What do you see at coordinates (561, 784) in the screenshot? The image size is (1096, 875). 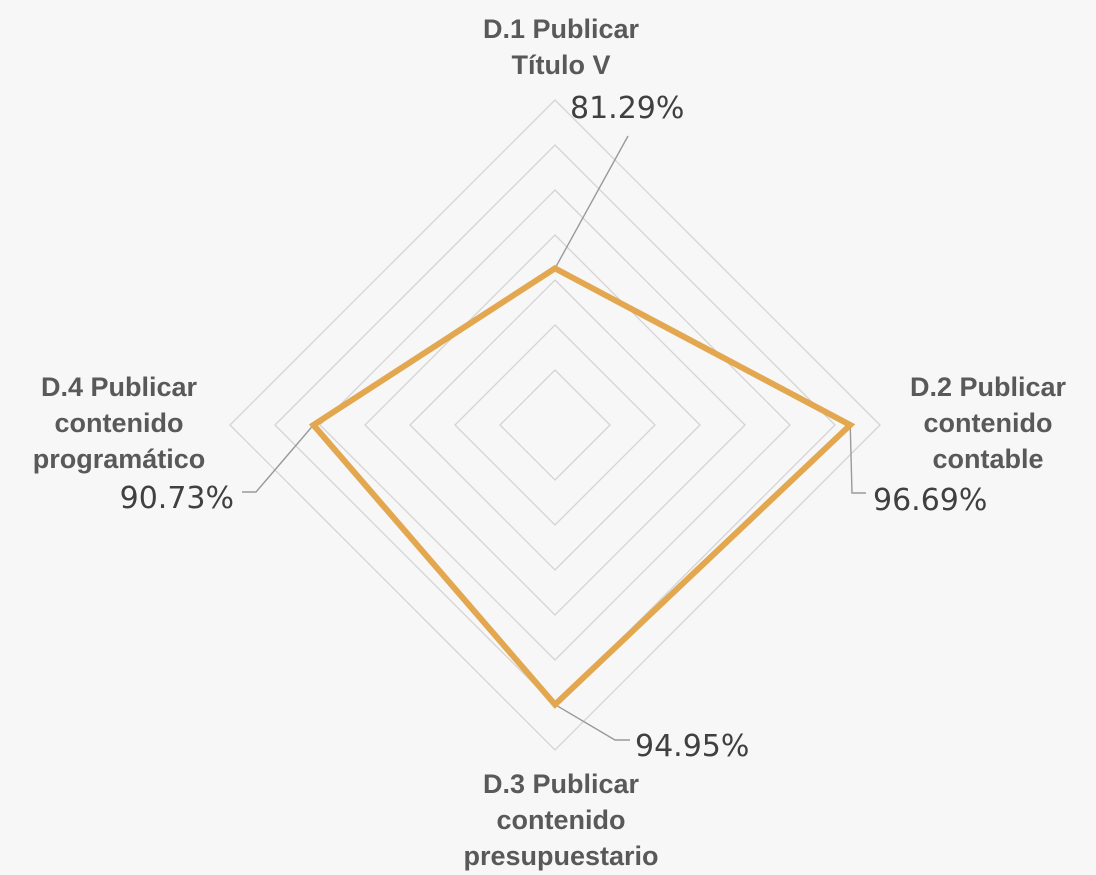 I see `axis-label-3-line-1: D.3 Publicar` at bounding box center [561, 784].